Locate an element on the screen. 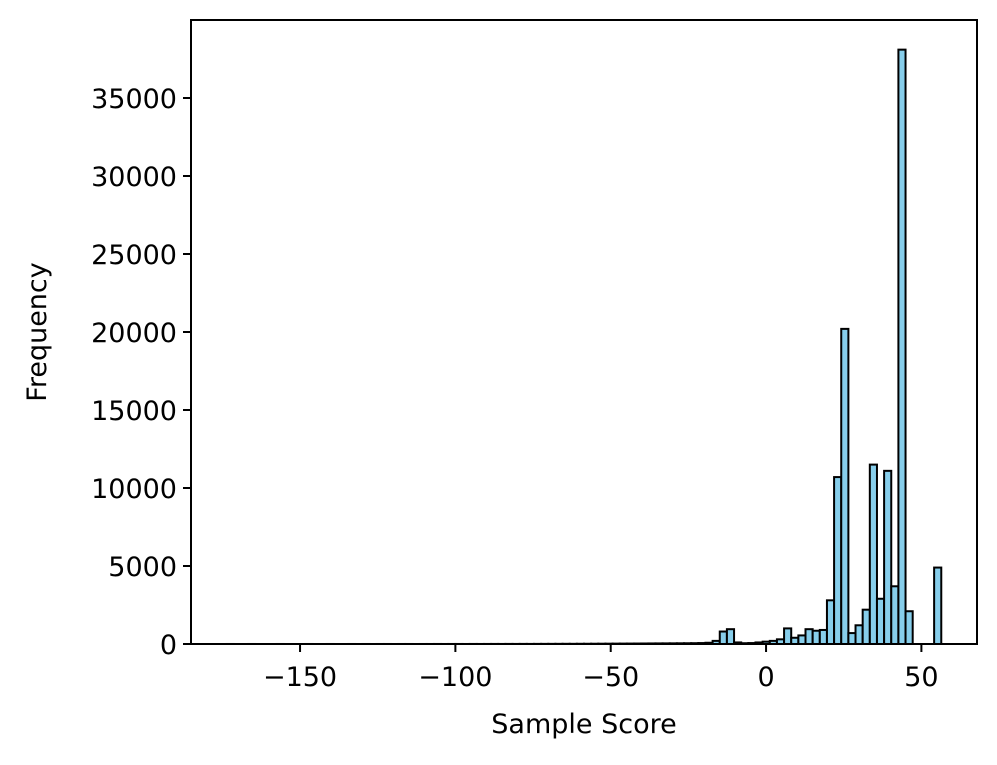  y-tick-label: 35000 is located at coordinates (134, 99).